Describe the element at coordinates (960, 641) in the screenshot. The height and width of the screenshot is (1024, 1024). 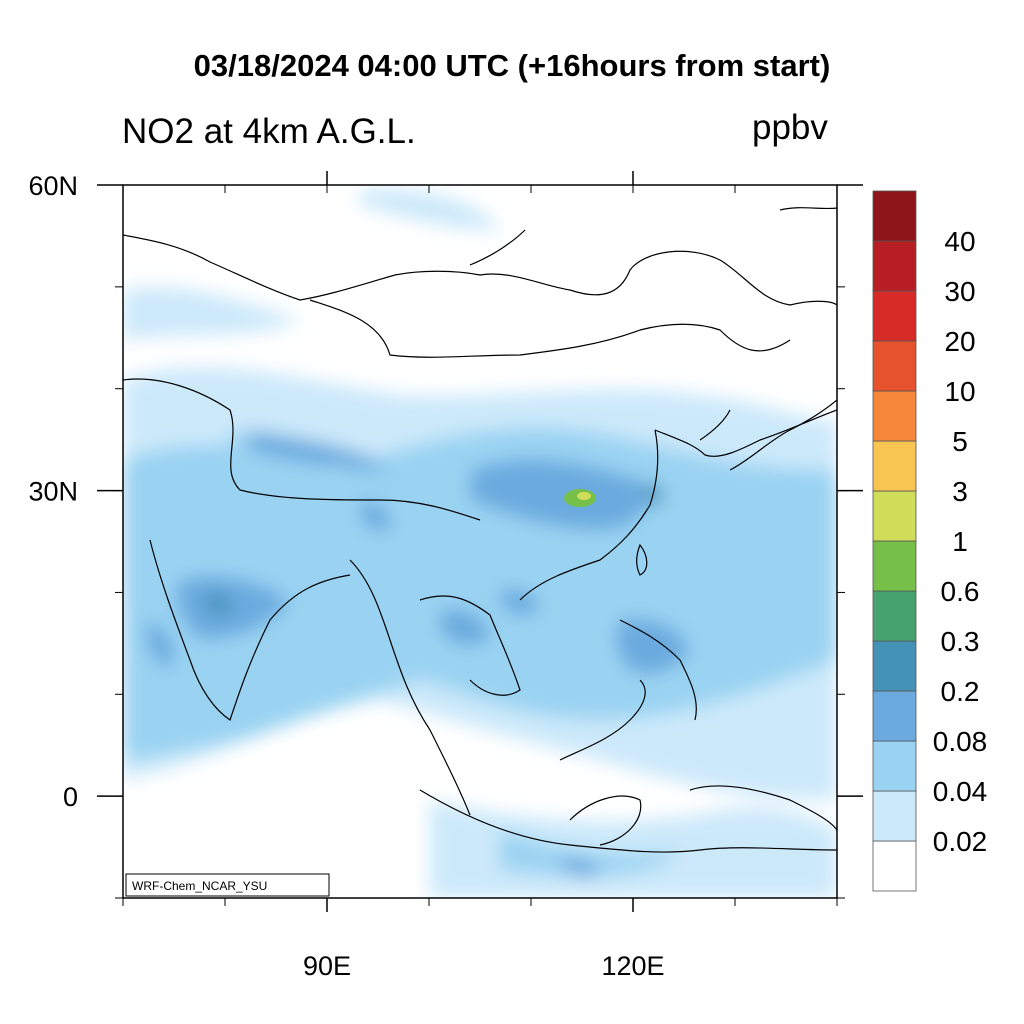
I see `colorbar-label: 0.3` at that location.